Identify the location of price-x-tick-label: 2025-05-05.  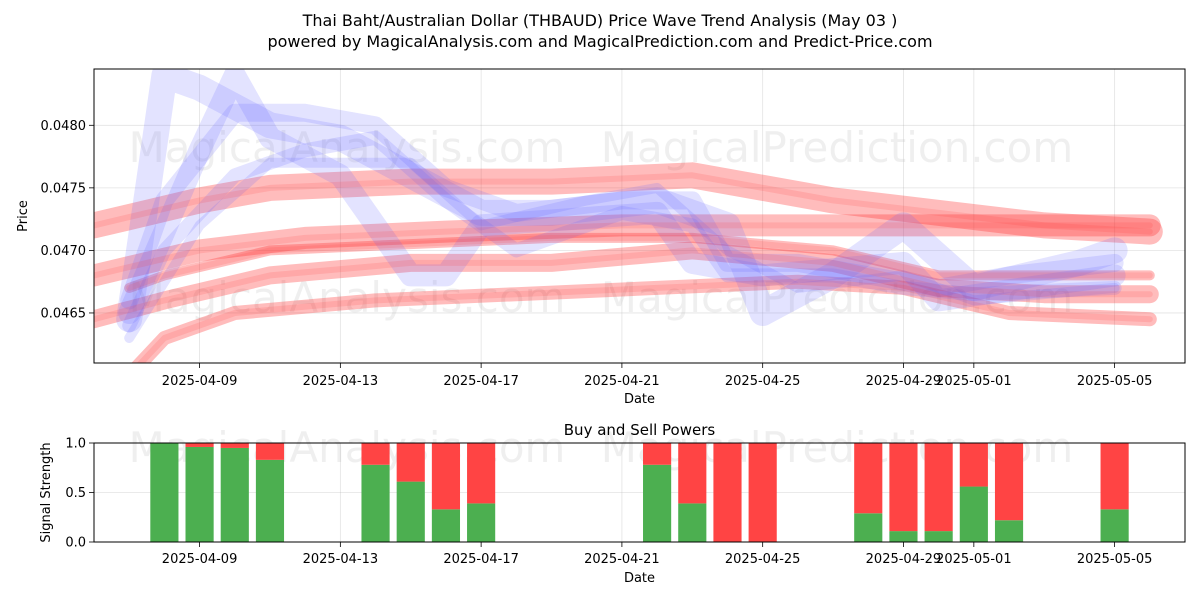
(1115, 381).